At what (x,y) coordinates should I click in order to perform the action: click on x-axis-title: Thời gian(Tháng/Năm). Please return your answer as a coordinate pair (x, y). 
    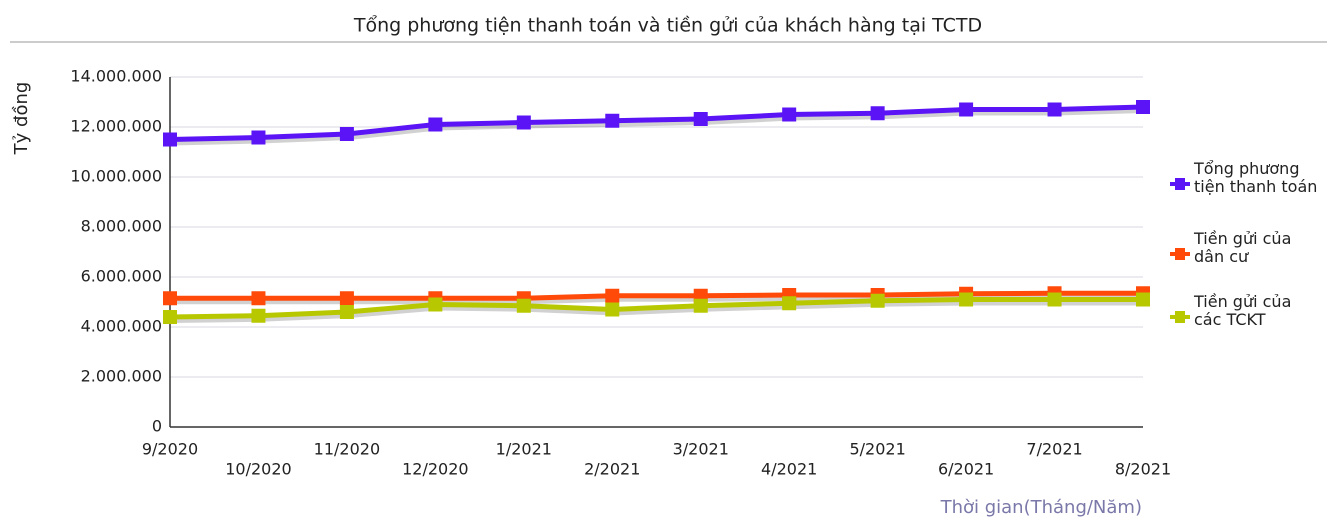
    Looking at the image, I should click on (1041, 507).